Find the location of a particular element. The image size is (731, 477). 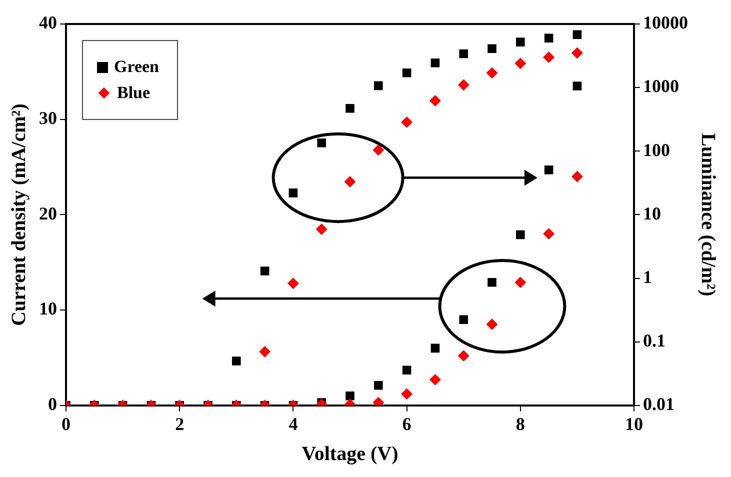

y-tick-label: 20 is located at coordinates (48, 213).